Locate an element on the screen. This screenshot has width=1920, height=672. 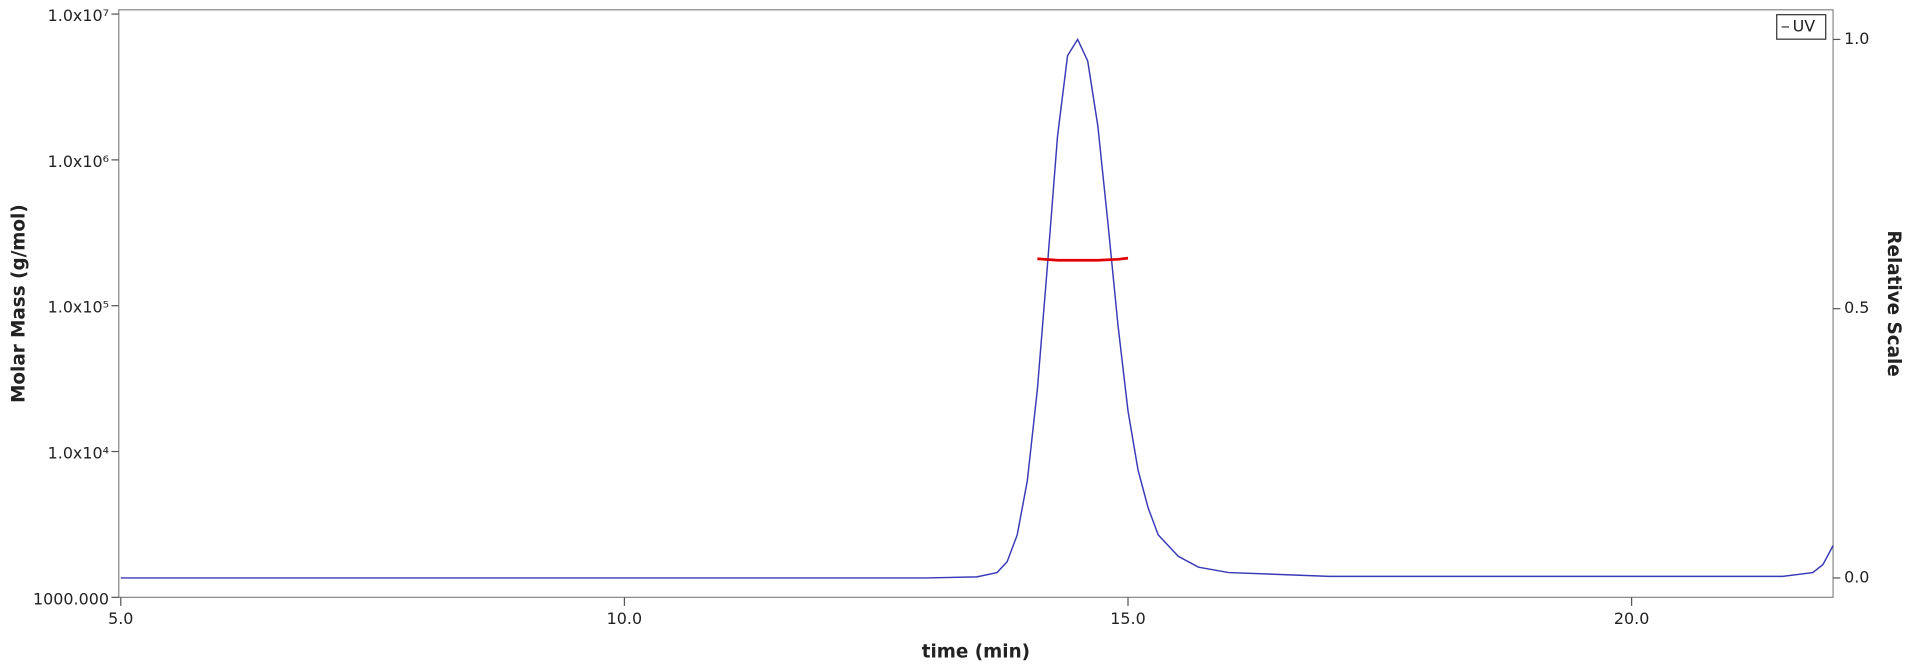
y-tick-label: 1.0x10⁷ is located at coordinates (78, 15).